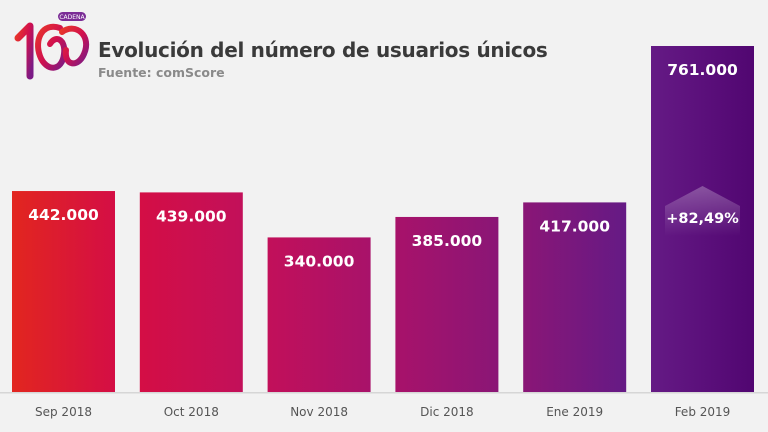  I want to click on bar-nov-2018, so click(319, 314).